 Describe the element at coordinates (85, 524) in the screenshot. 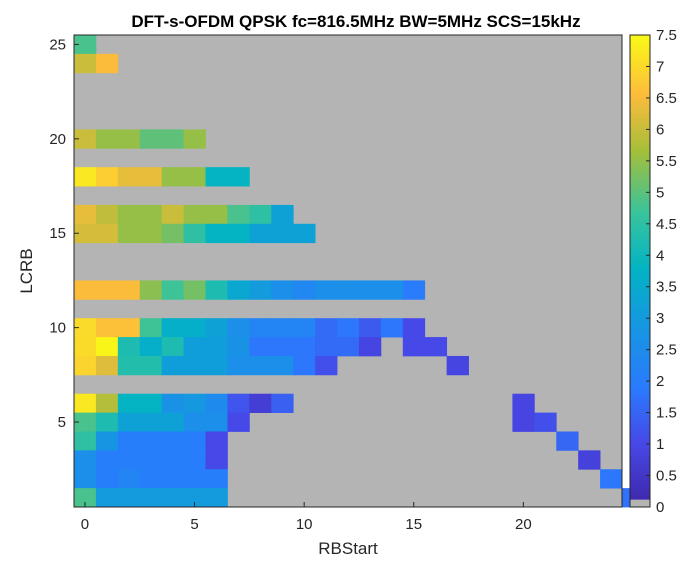

I see `x-tick-label: 0` at that location.